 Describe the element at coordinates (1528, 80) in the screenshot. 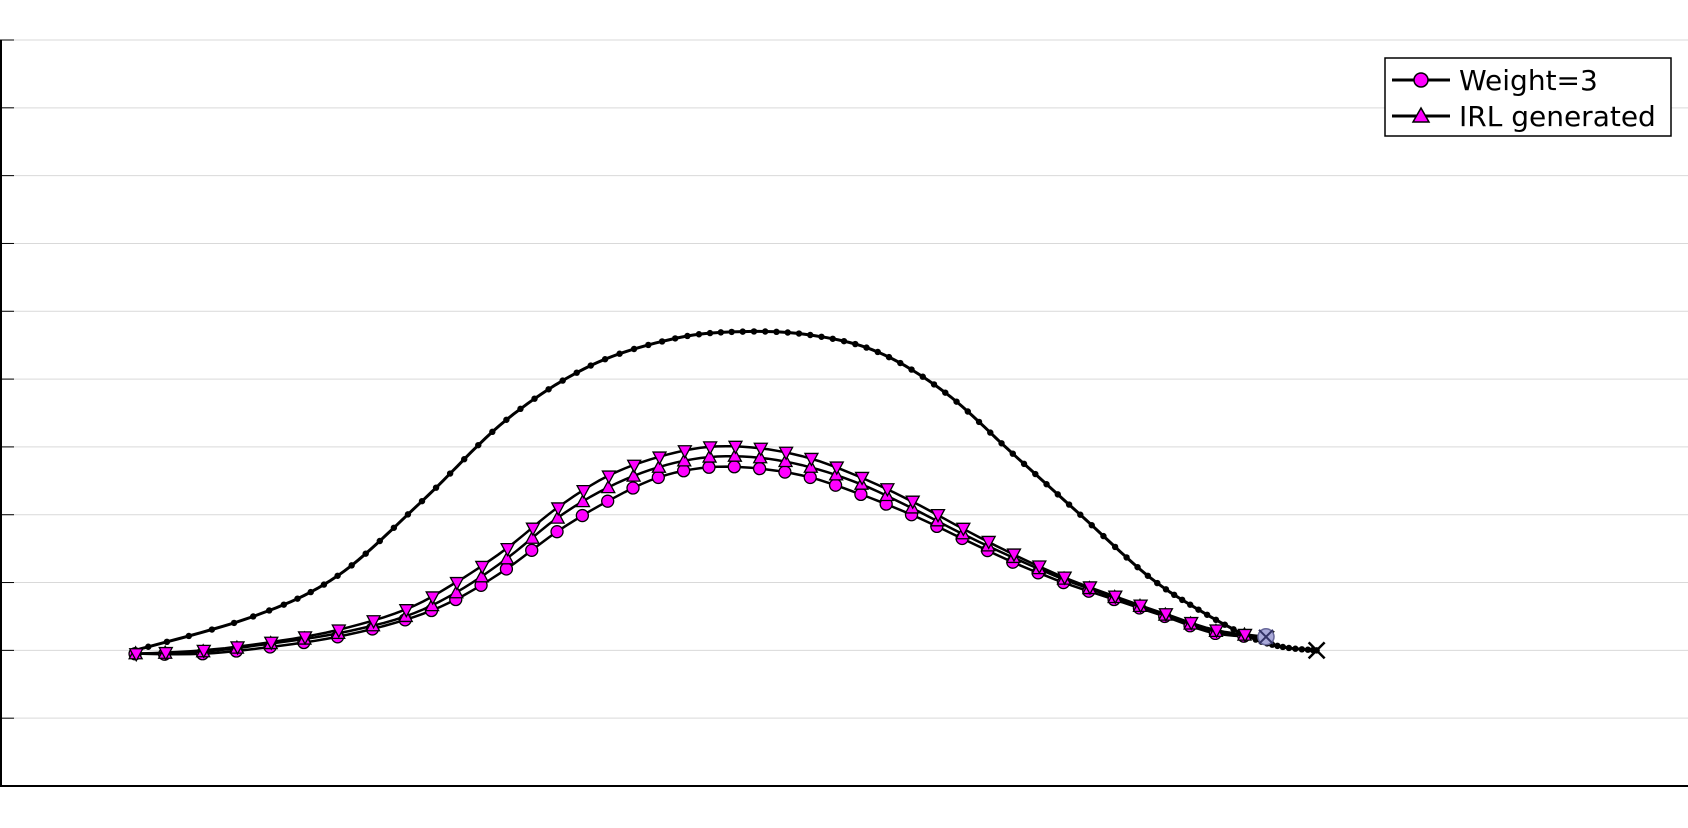

I see `legend-label-weight: Weight=3` at that location.